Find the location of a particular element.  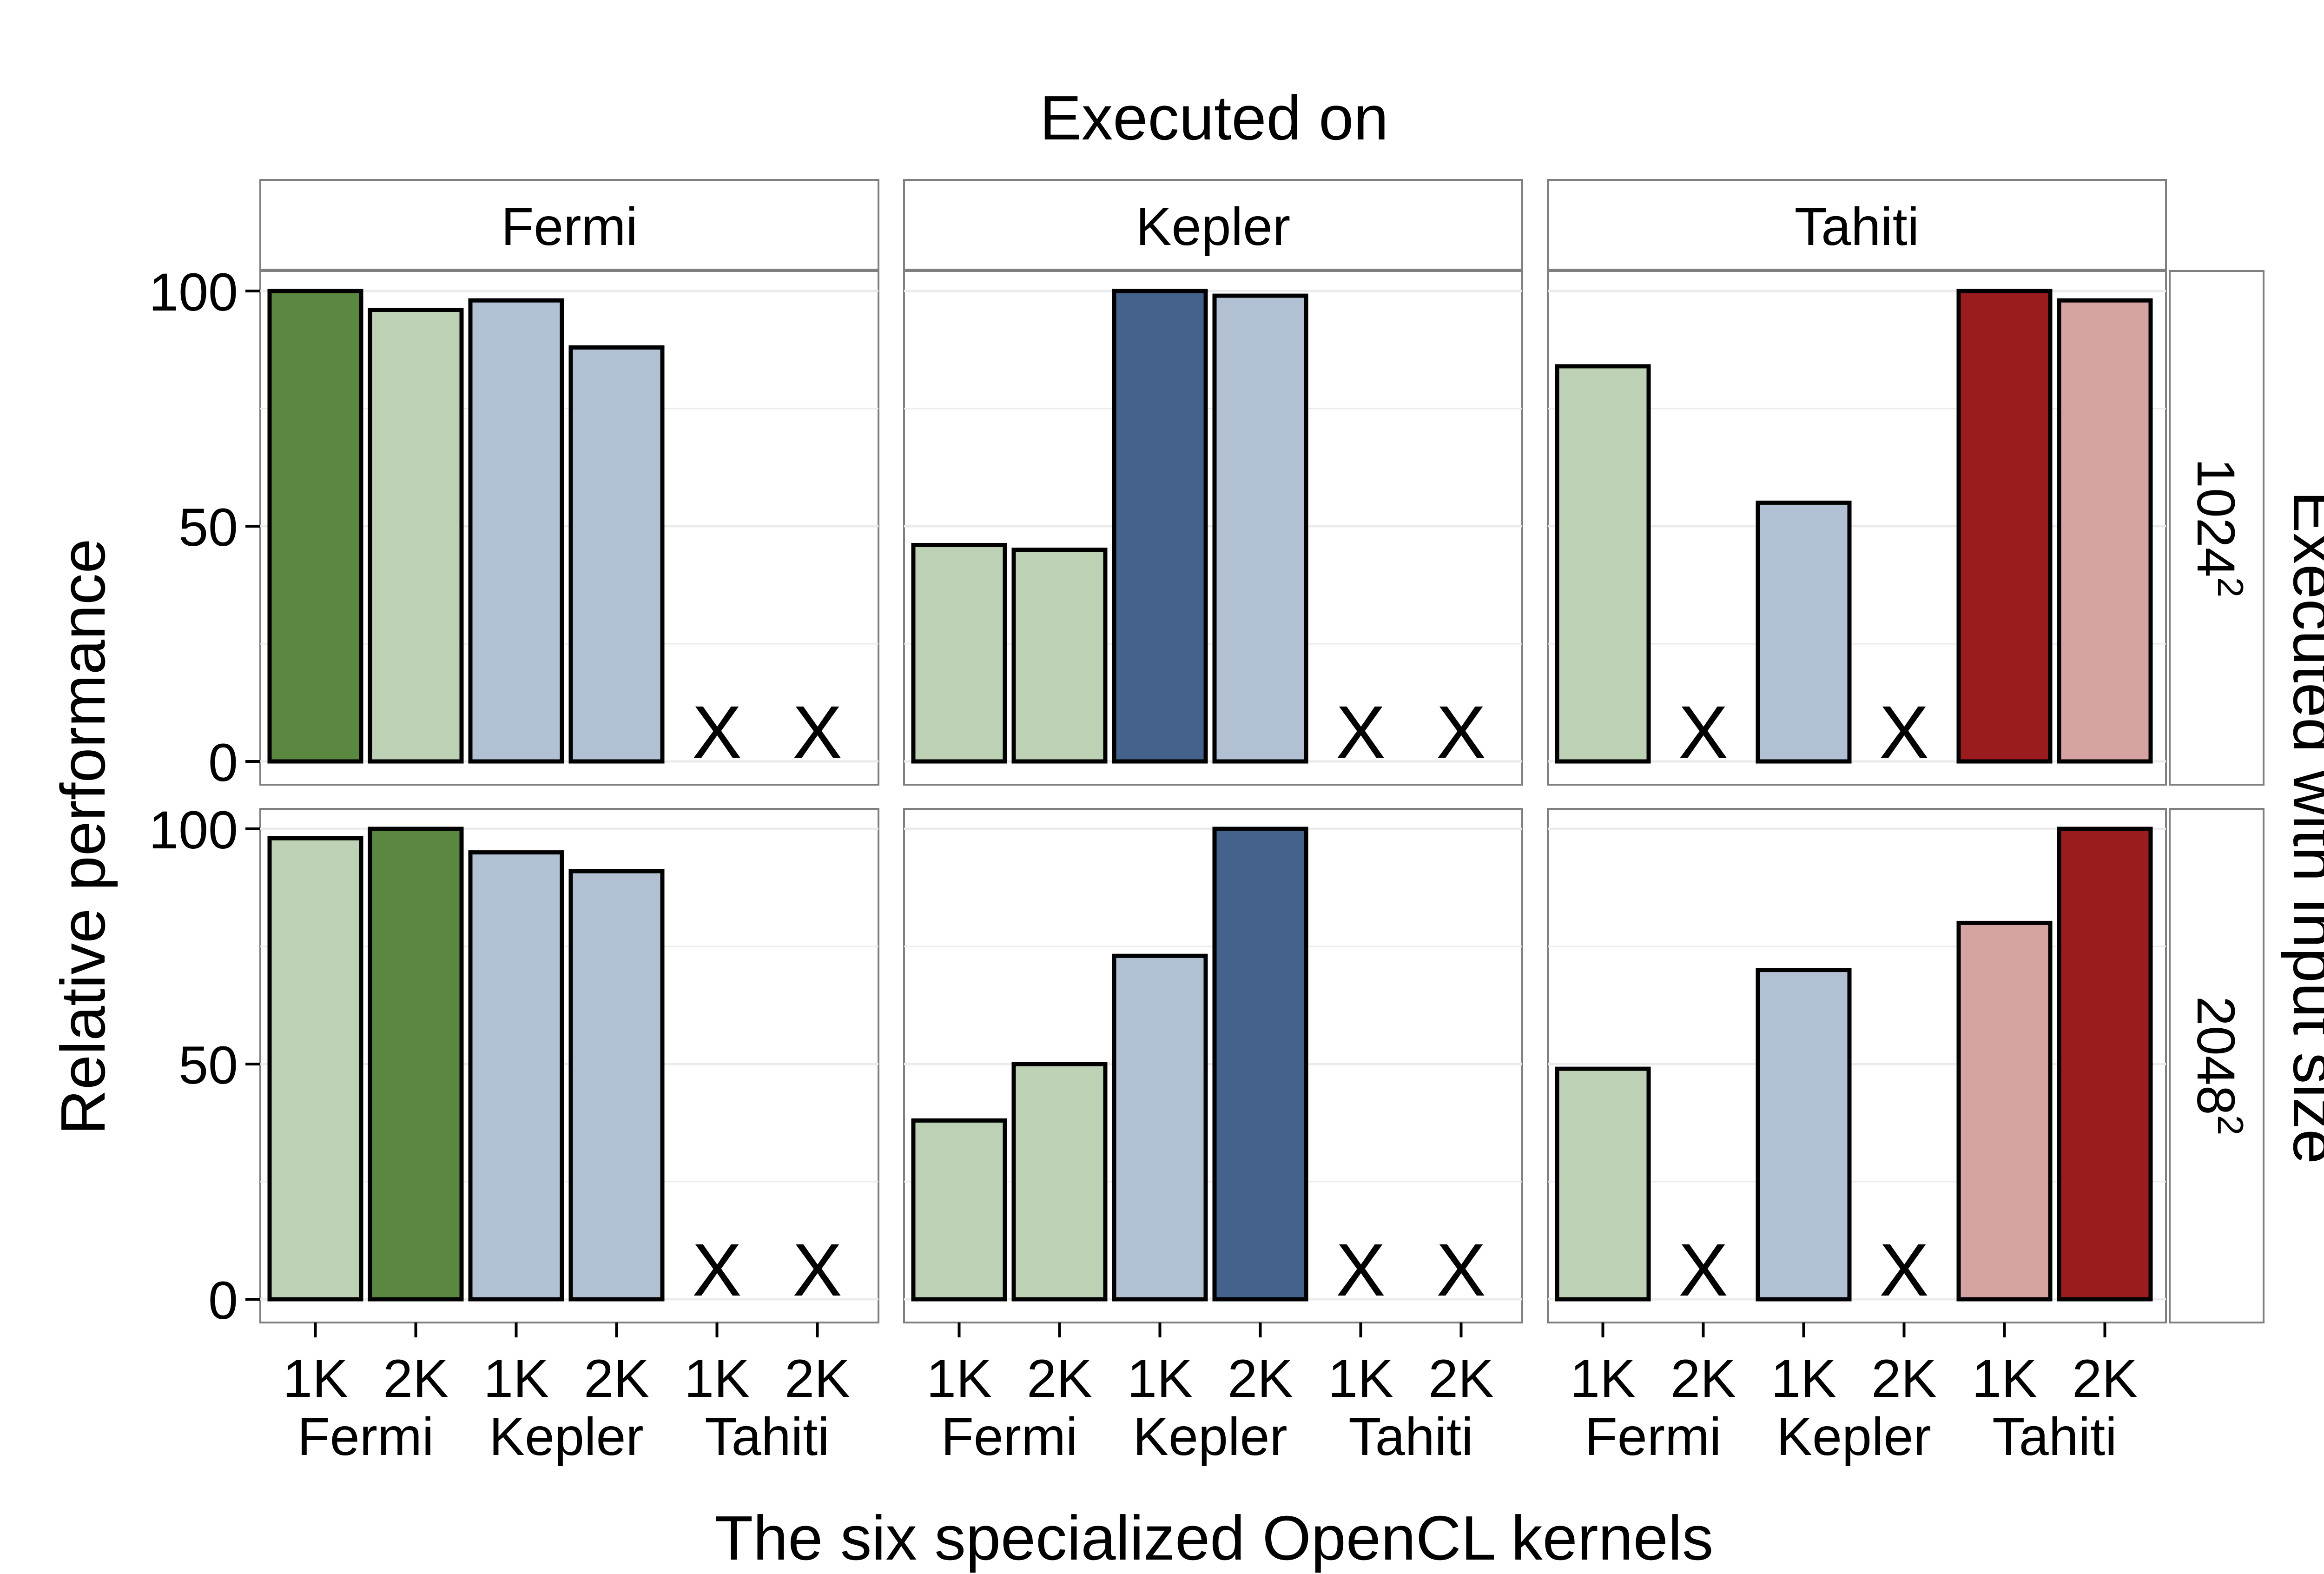

strip-label-tahiti: Tahiti is located at coordinates (1857, 227).